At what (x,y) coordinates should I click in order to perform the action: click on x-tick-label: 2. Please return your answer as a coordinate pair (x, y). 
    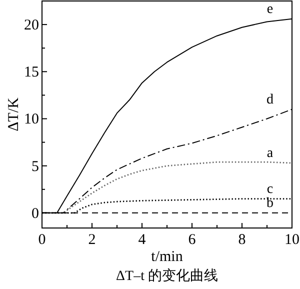
    Looking at the image, I should click on (92, 240).